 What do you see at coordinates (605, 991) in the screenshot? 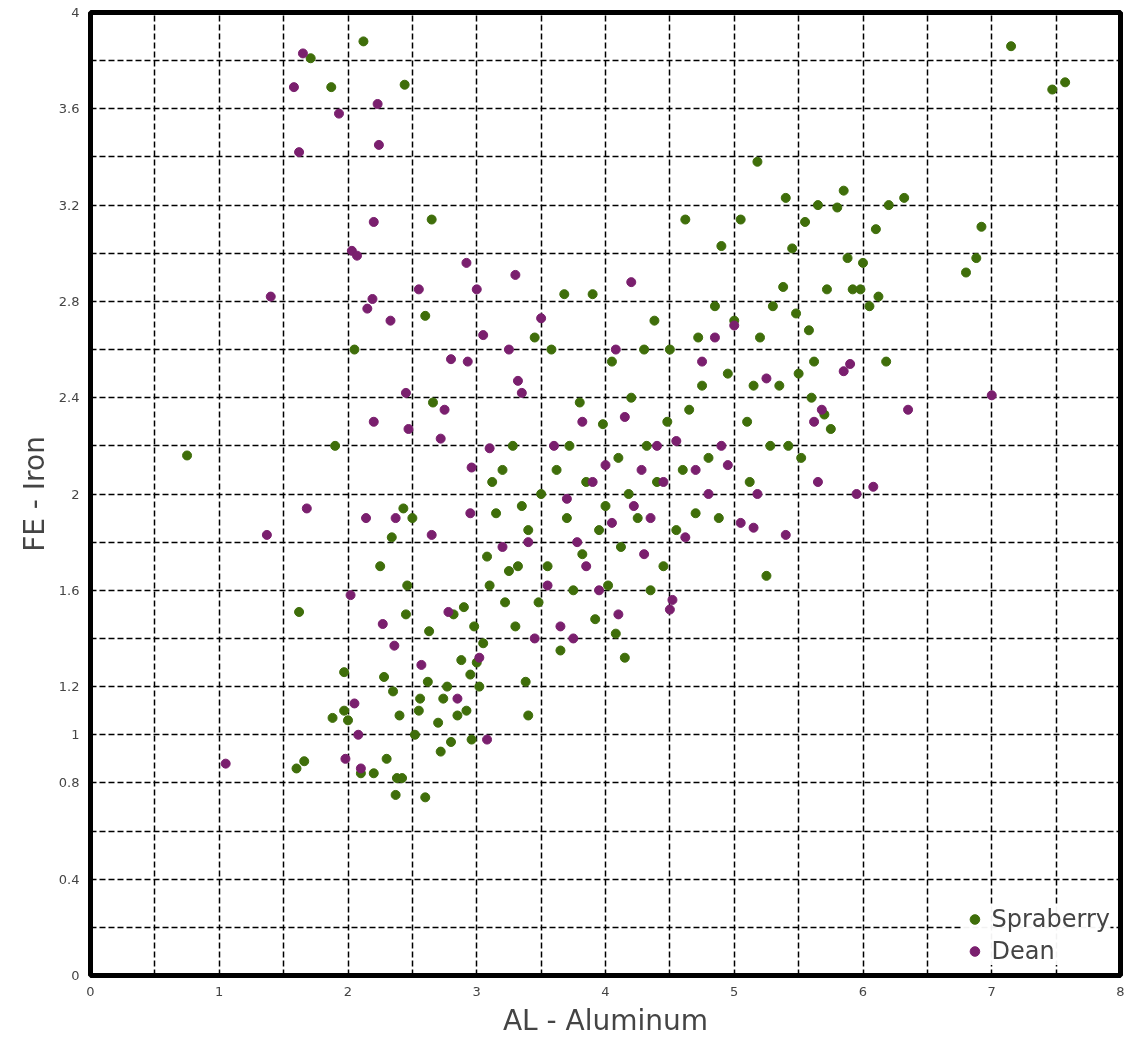
I see `x-tick-label: 4` at bounding box center [605, 991].